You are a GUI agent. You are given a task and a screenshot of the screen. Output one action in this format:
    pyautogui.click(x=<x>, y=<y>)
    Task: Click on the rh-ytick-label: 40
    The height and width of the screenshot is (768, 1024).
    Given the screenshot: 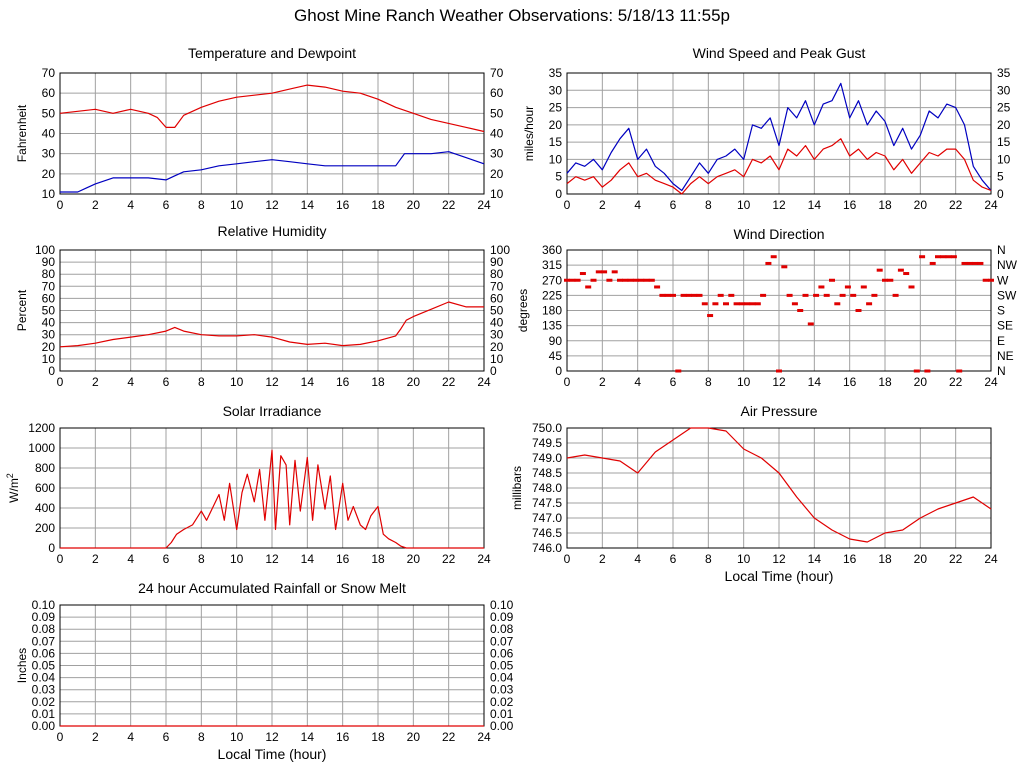 What is the action you would take?
    pyautogui.click(x=49, y=323)
    